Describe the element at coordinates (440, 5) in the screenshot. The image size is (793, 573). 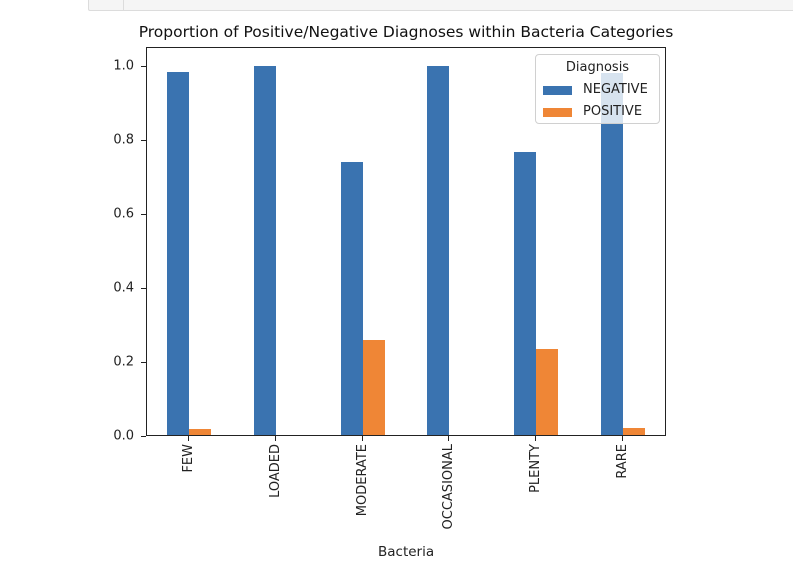
I see `notebook-cell-frame` at that location.